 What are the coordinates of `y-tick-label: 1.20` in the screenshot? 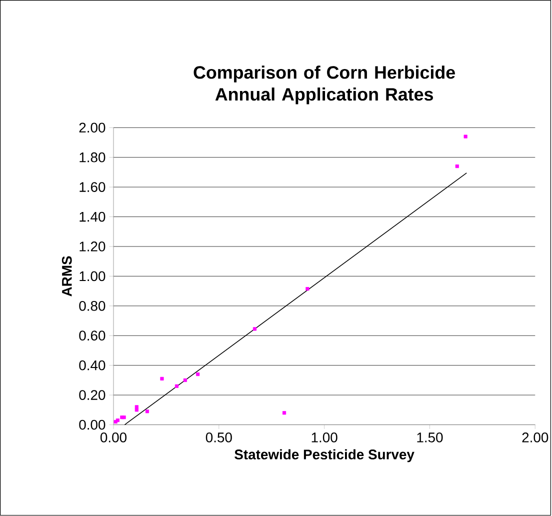 It's located at (93, 247).